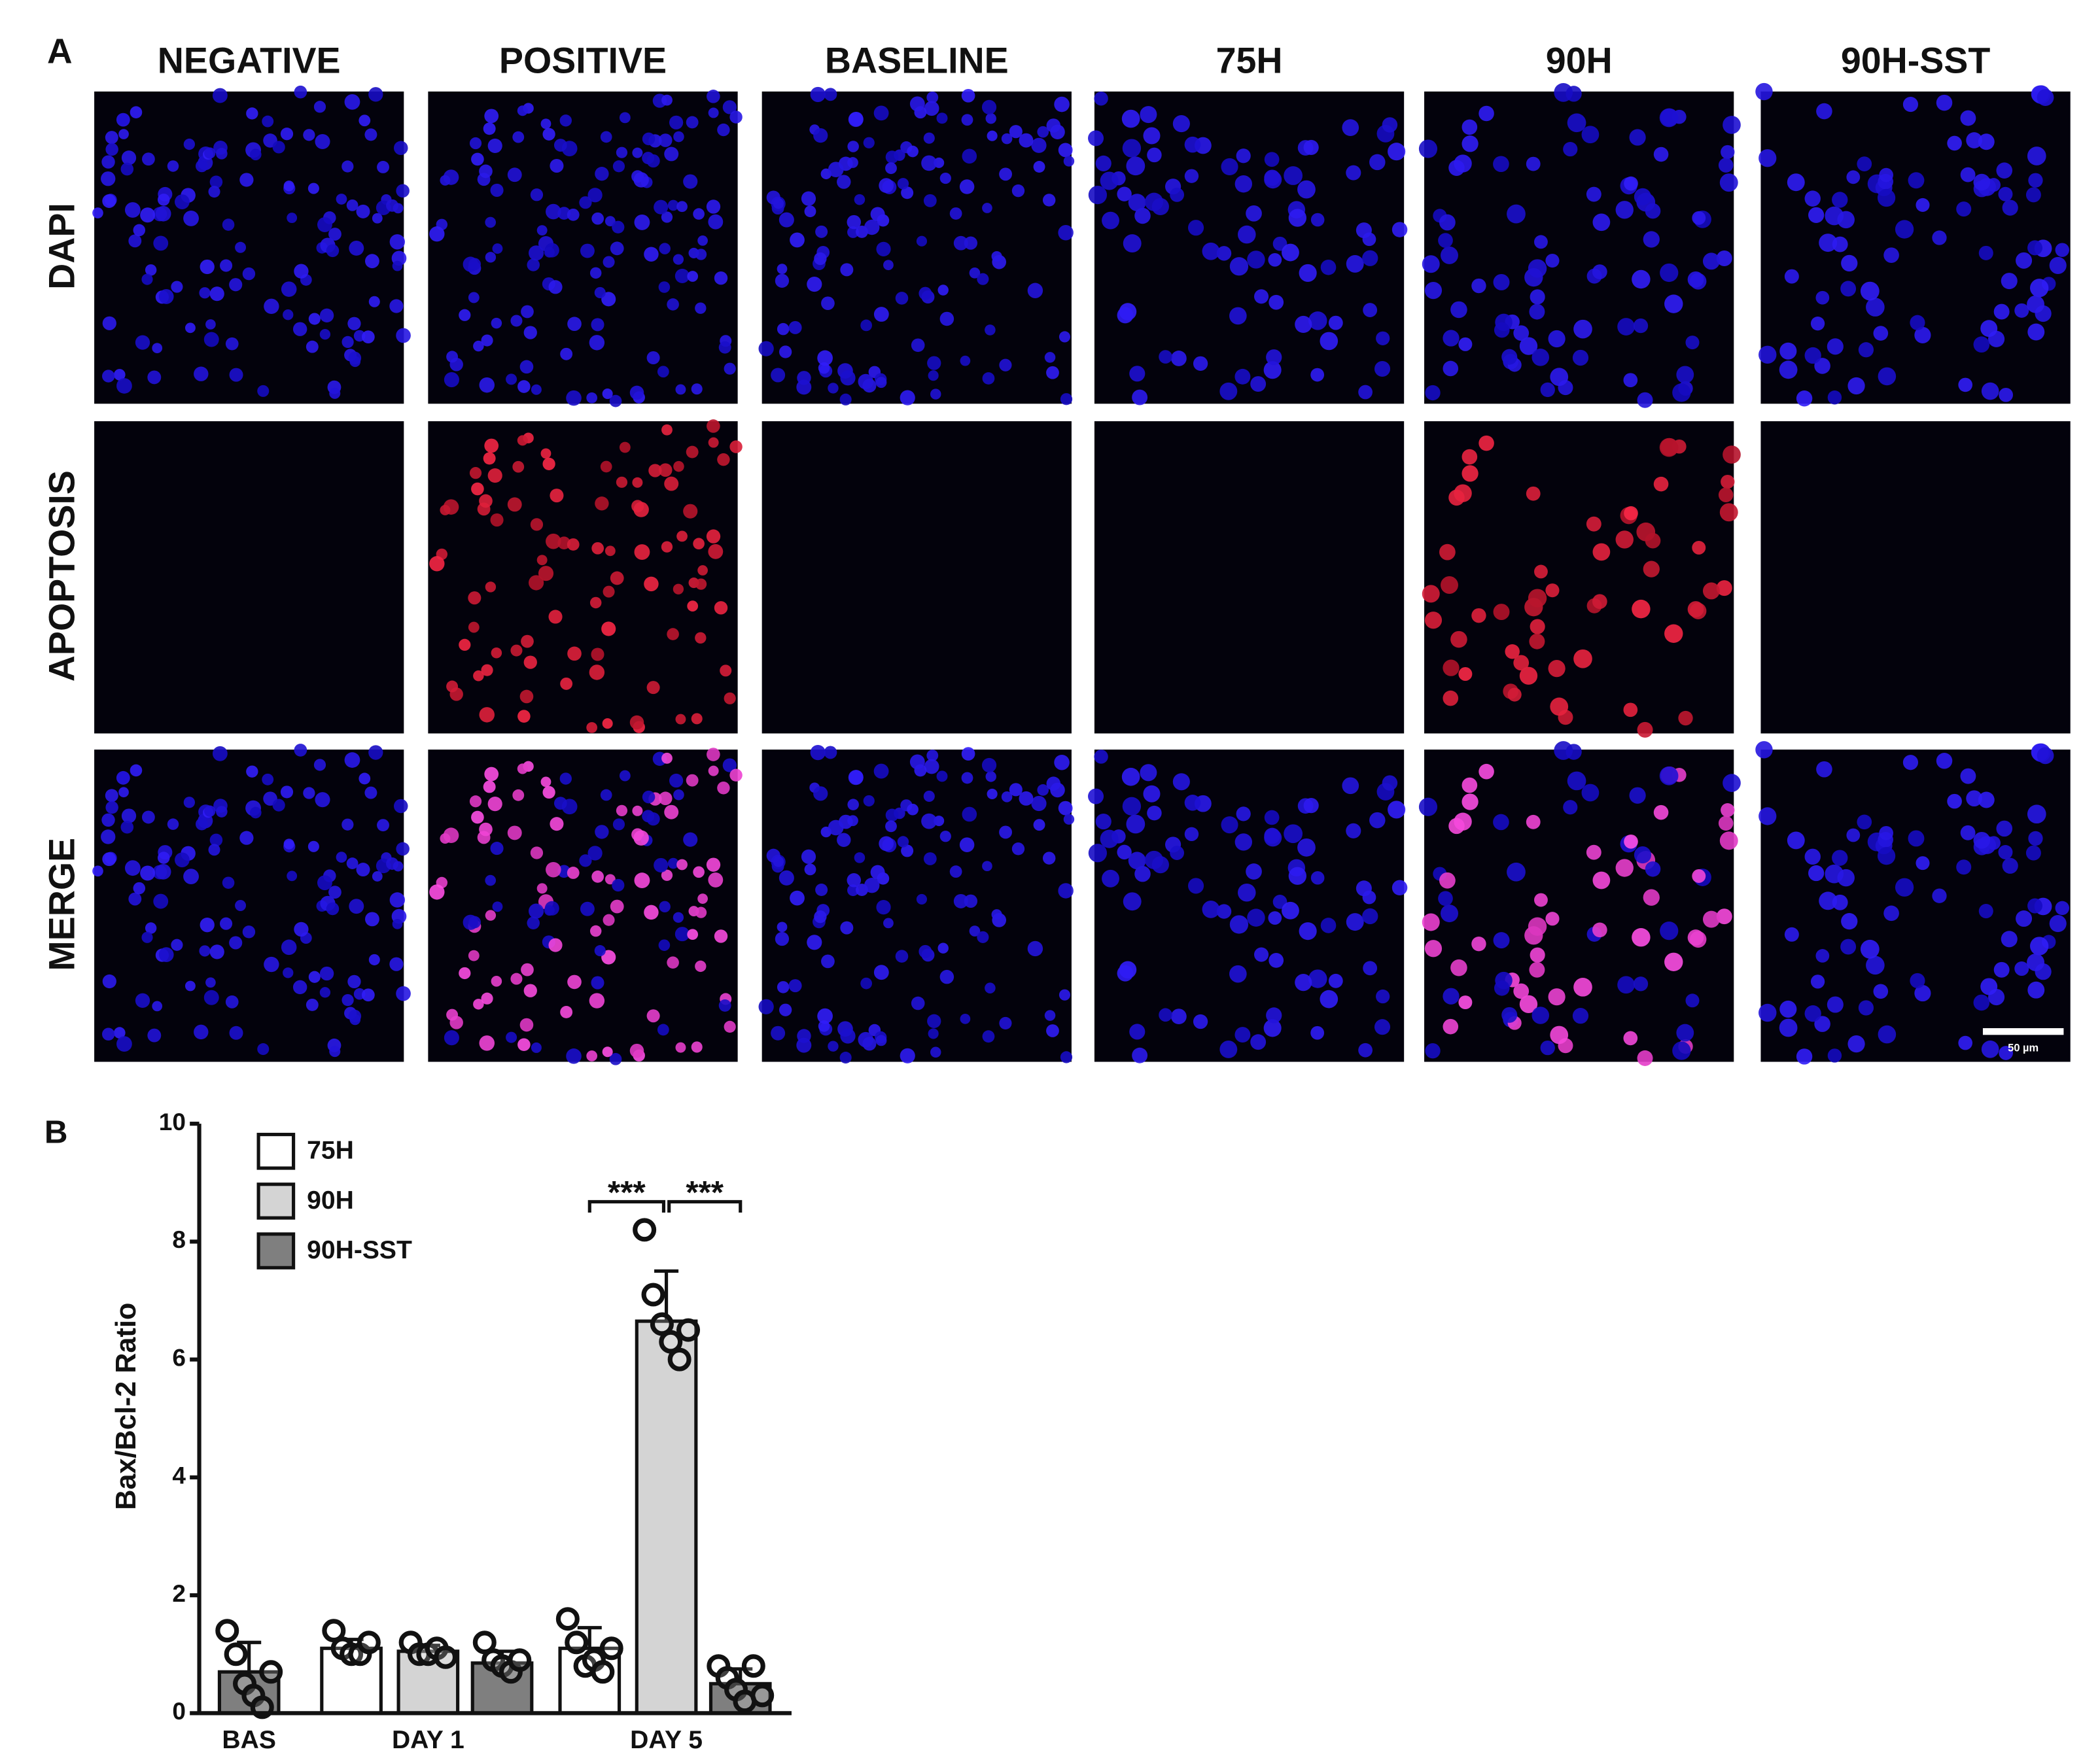 The image size is (2100, 1760). Describe the element at coordinates (1249, 906) in the screenshot. I see `micrograph-background` at that location.